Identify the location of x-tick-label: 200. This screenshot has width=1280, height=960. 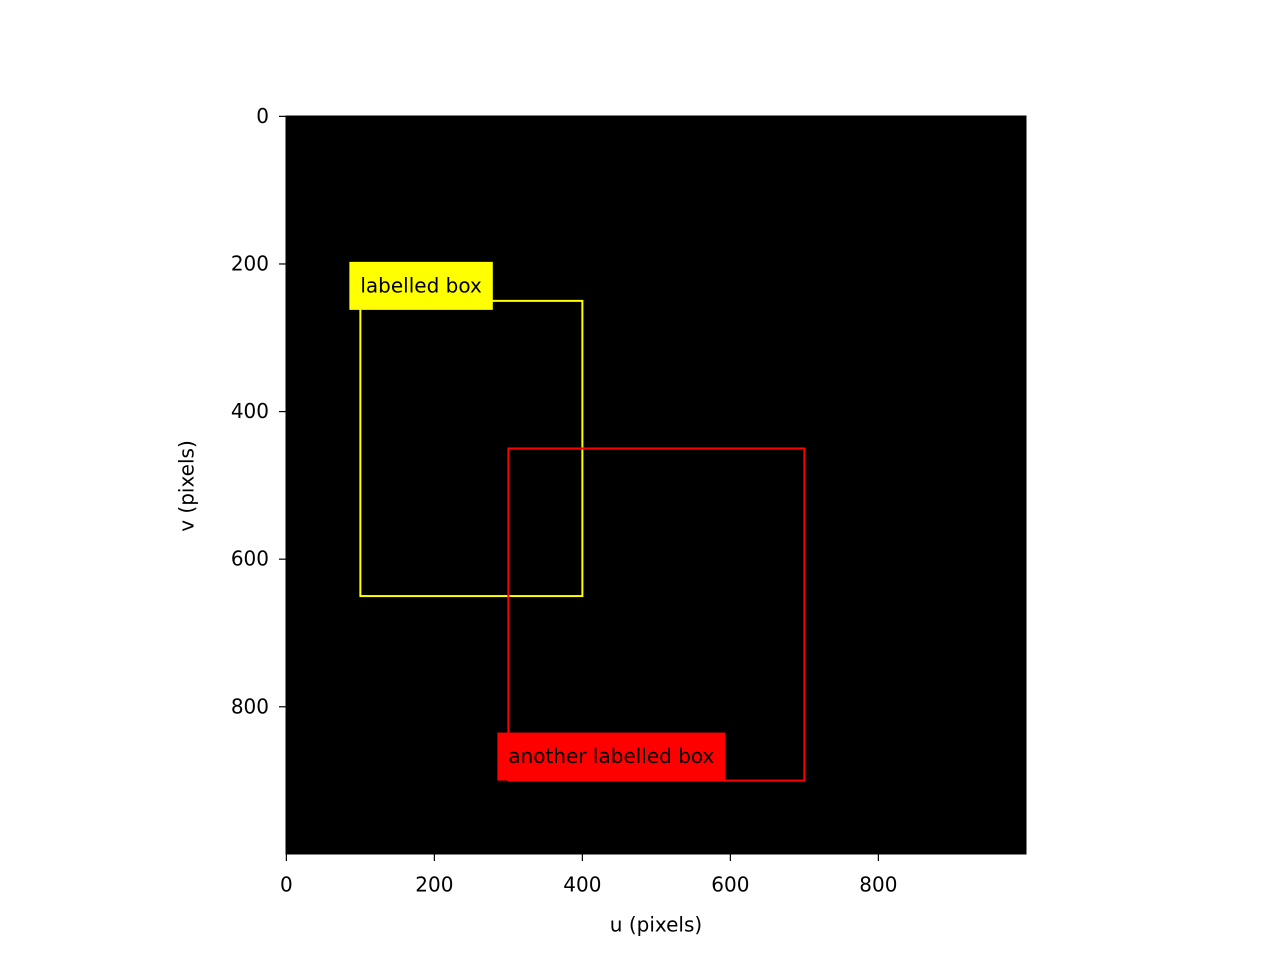
(434, 885).